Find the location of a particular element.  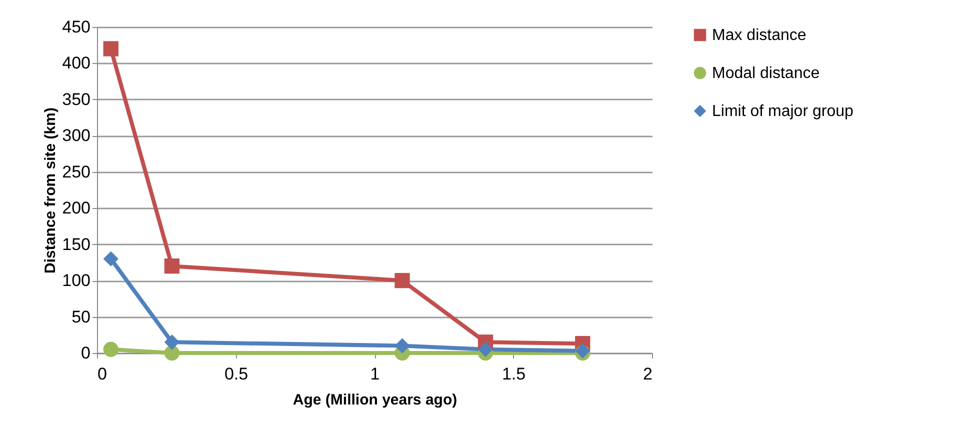

y-tick-label: 200 is located at coordinates (76, 208).